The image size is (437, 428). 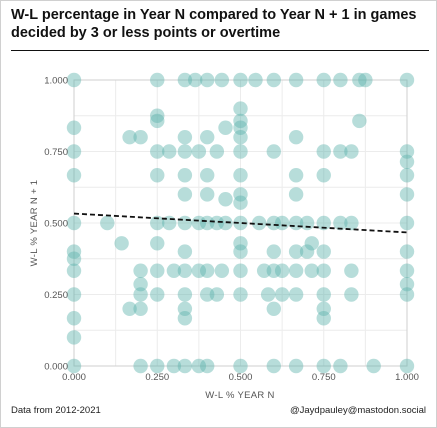 I want to click on y-tick-labels: 0.000 0.250 0.500 0.750 1.000, so click(x=56, y=224).